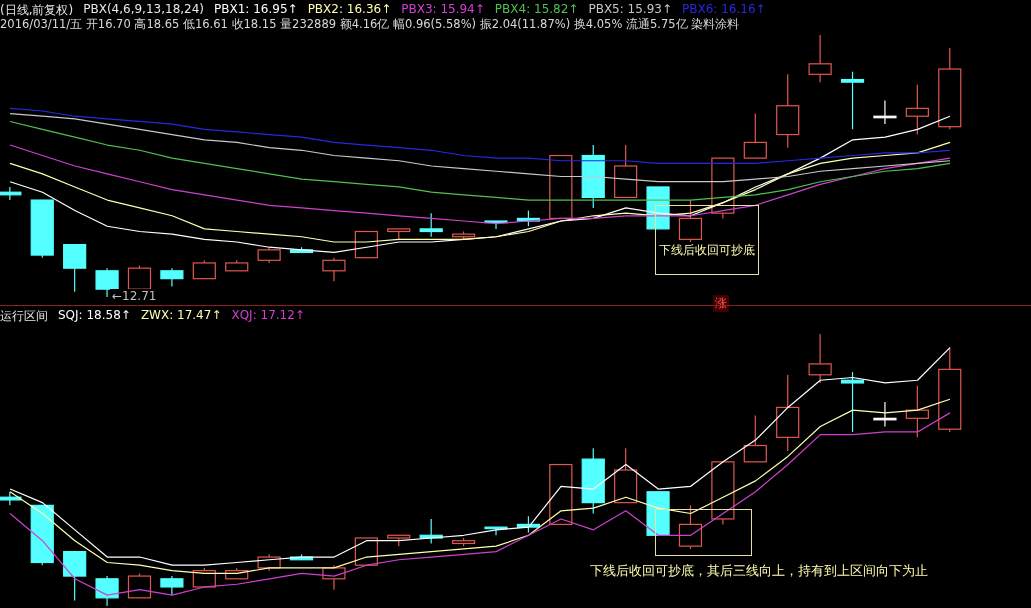  What do you see at coordinates (536, 9) in the screenshot?
I see `text: PBX4: 15.82↑` at bounding box center [536, 9].